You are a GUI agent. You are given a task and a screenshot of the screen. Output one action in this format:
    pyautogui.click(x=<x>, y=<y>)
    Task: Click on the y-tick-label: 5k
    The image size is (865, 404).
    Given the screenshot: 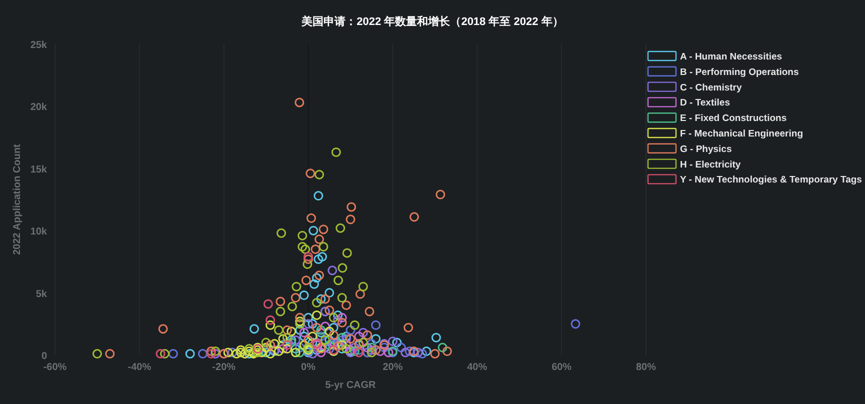 What is the action you would take?
    pyautogui.click(x=42, y=294)
    